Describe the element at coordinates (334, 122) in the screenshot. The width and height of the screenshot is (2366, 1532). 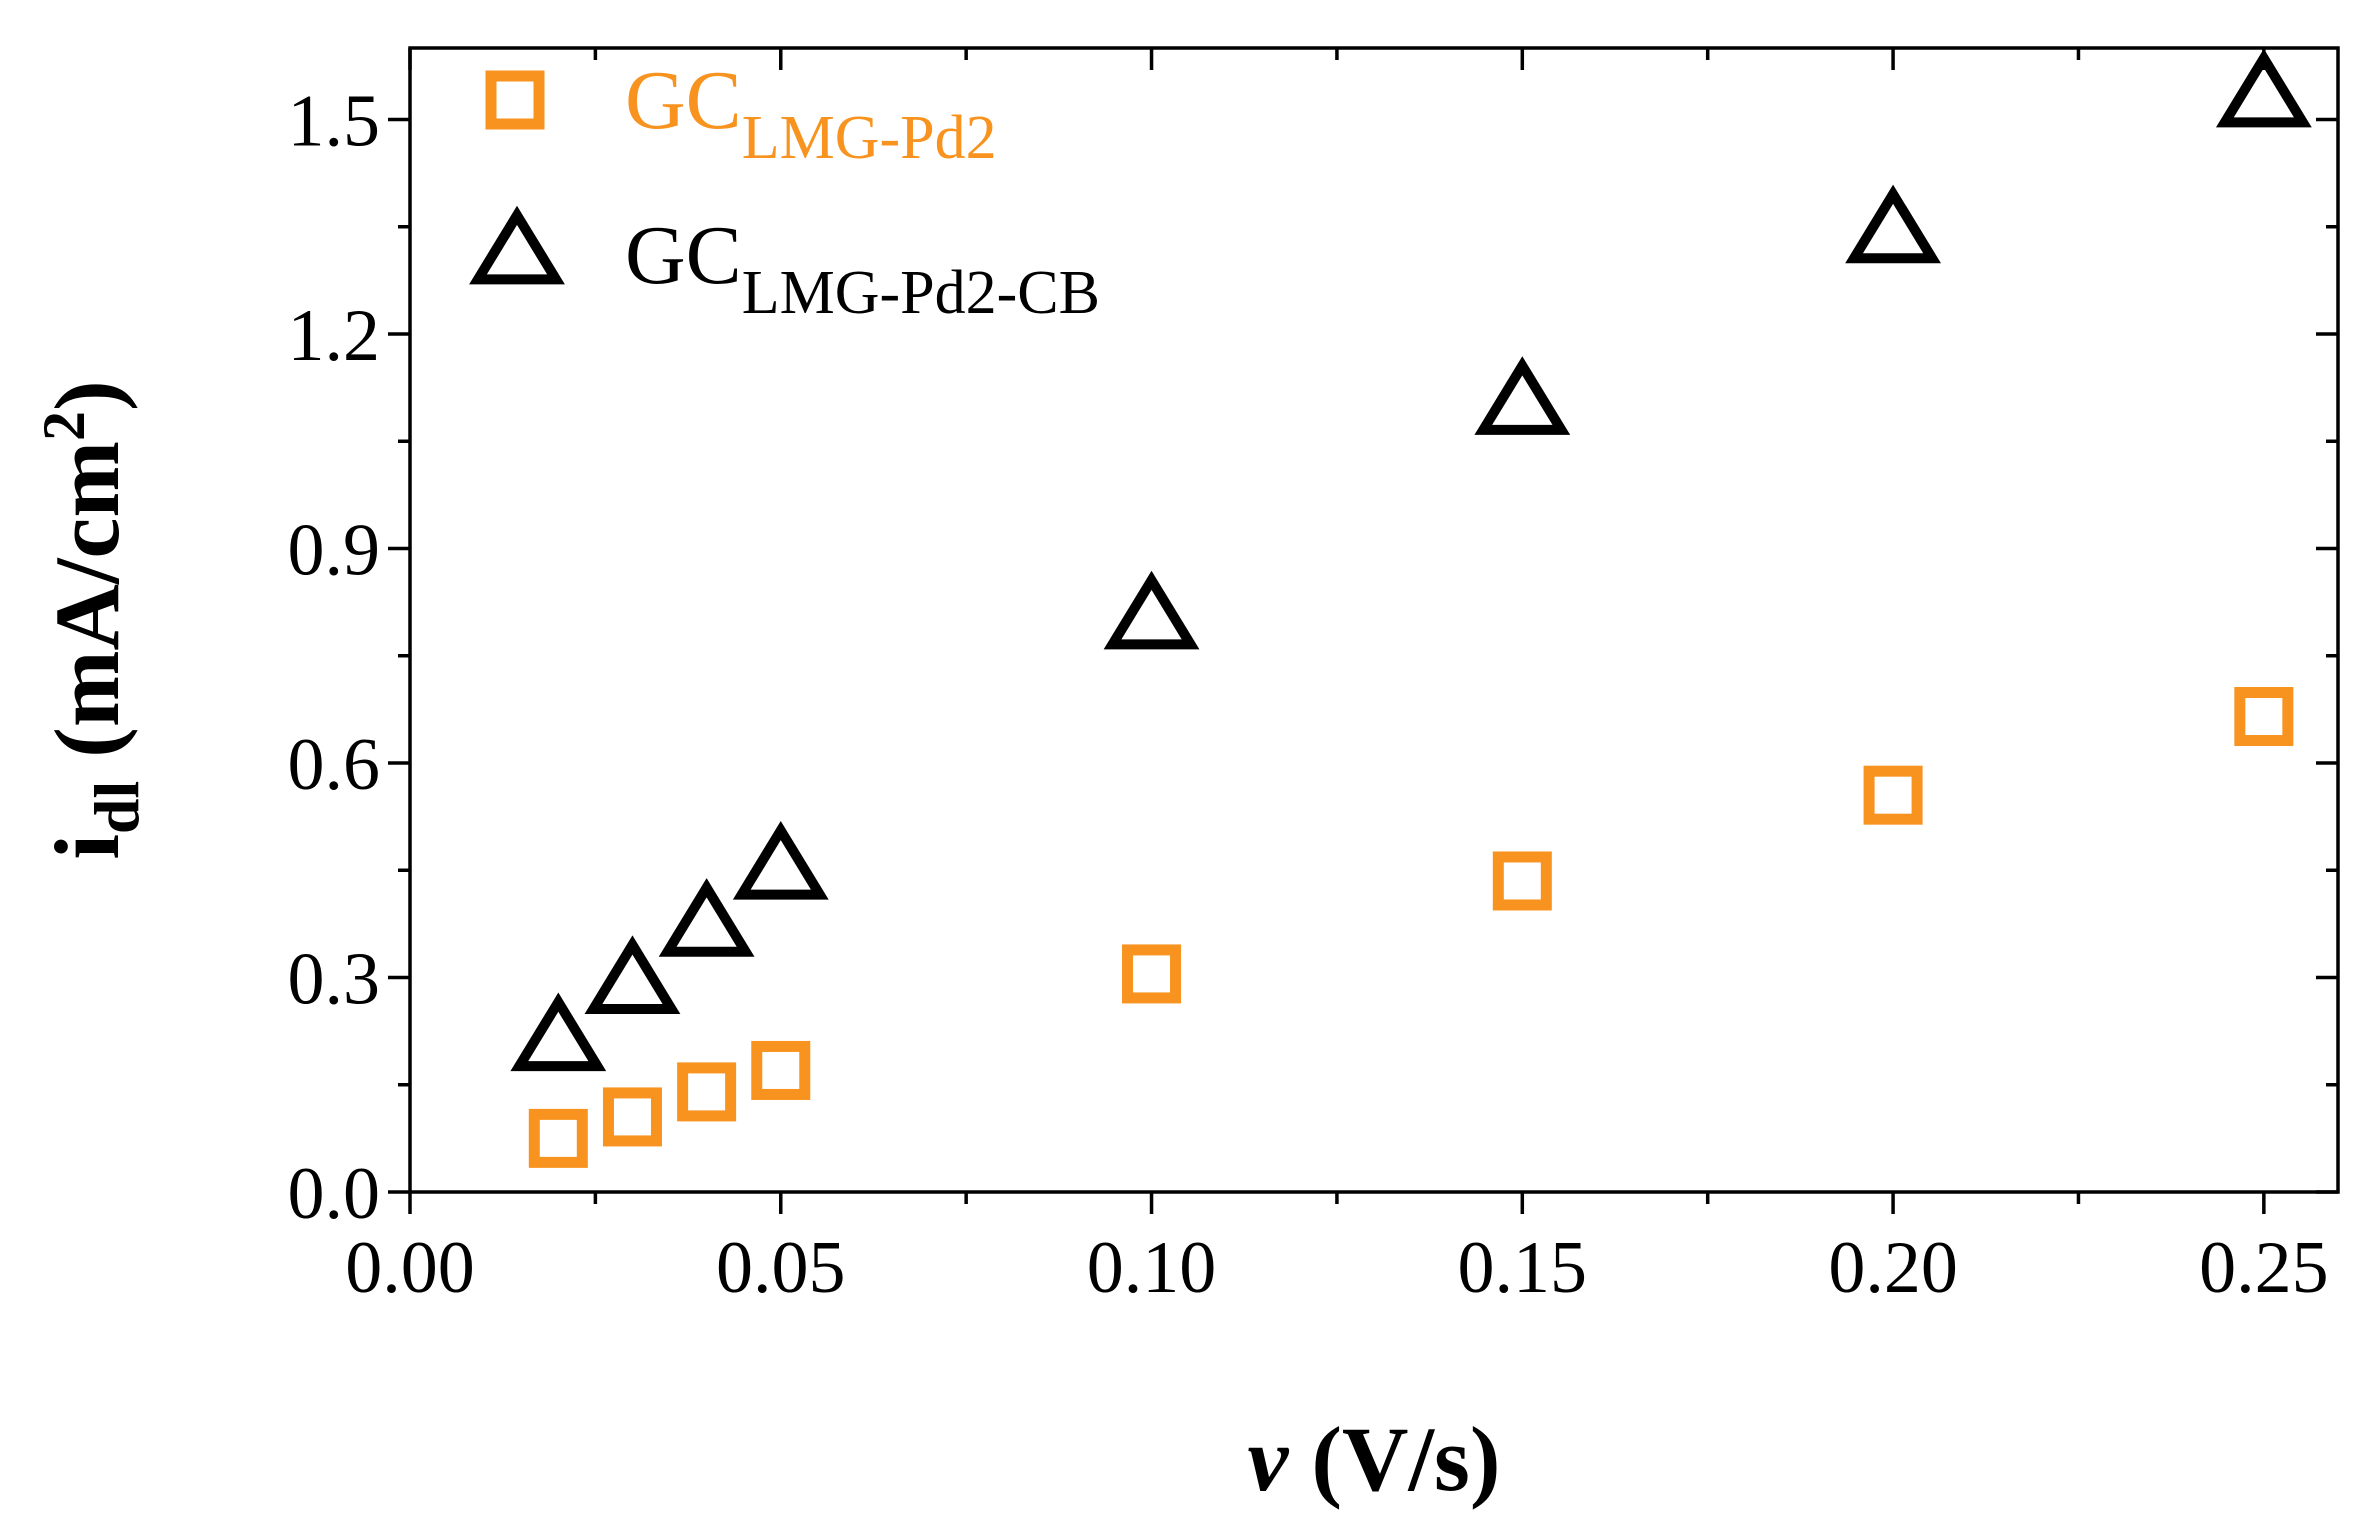
I see `y-tick-label: 1.5` at that location.